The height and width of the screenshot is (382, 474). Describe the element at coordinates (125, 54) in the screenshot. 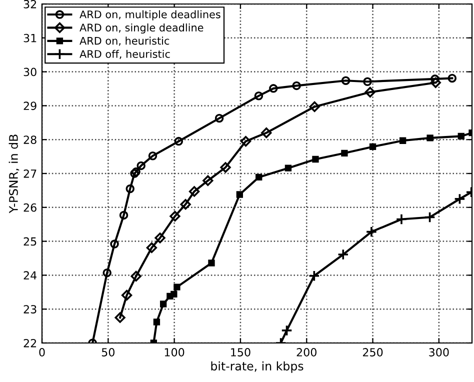

I see `legend-label: ARD off, heuristic` at that location.